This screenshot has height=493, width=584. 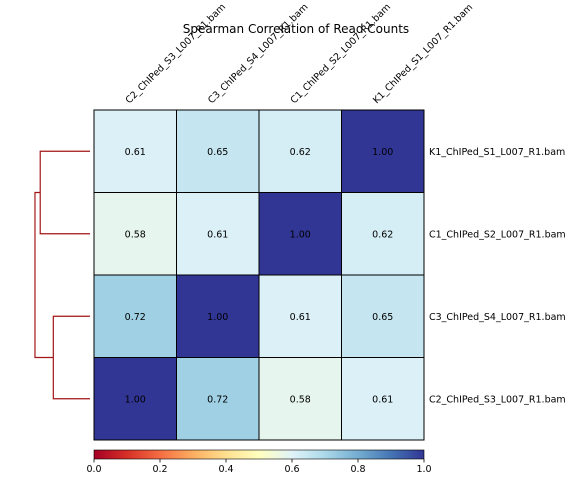 I want to click on colorbar-tick-label: 0.4, so click(x=225, y=469).